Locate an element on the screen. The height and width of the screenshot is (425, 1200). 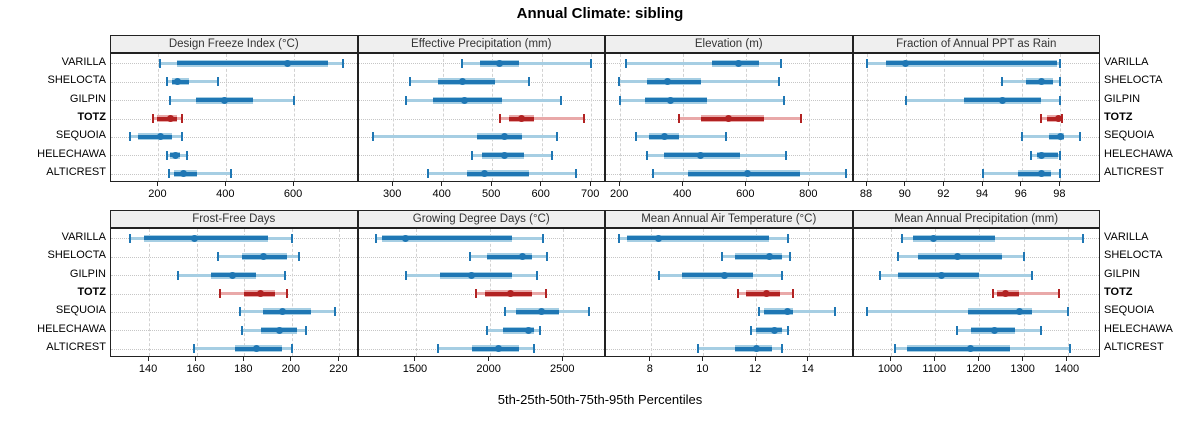
axis-tick-label: 98 is located at coordinates (1059, 194).